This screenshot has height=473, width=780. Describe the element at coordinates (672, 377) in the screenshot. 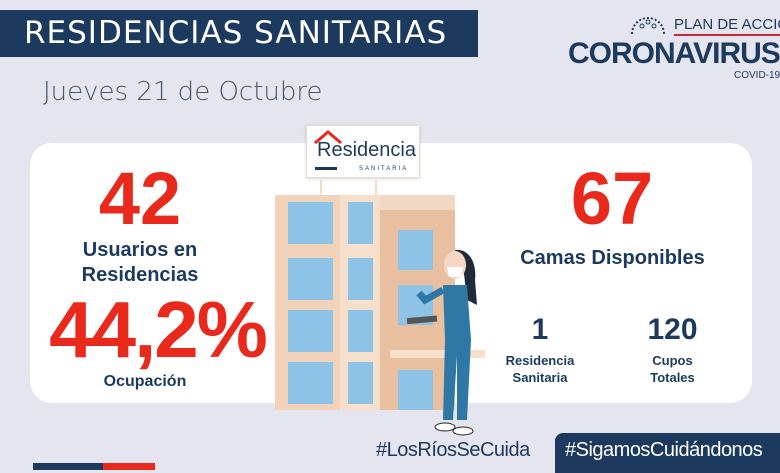

I see `cupos-label-line2: Totales` at that location.